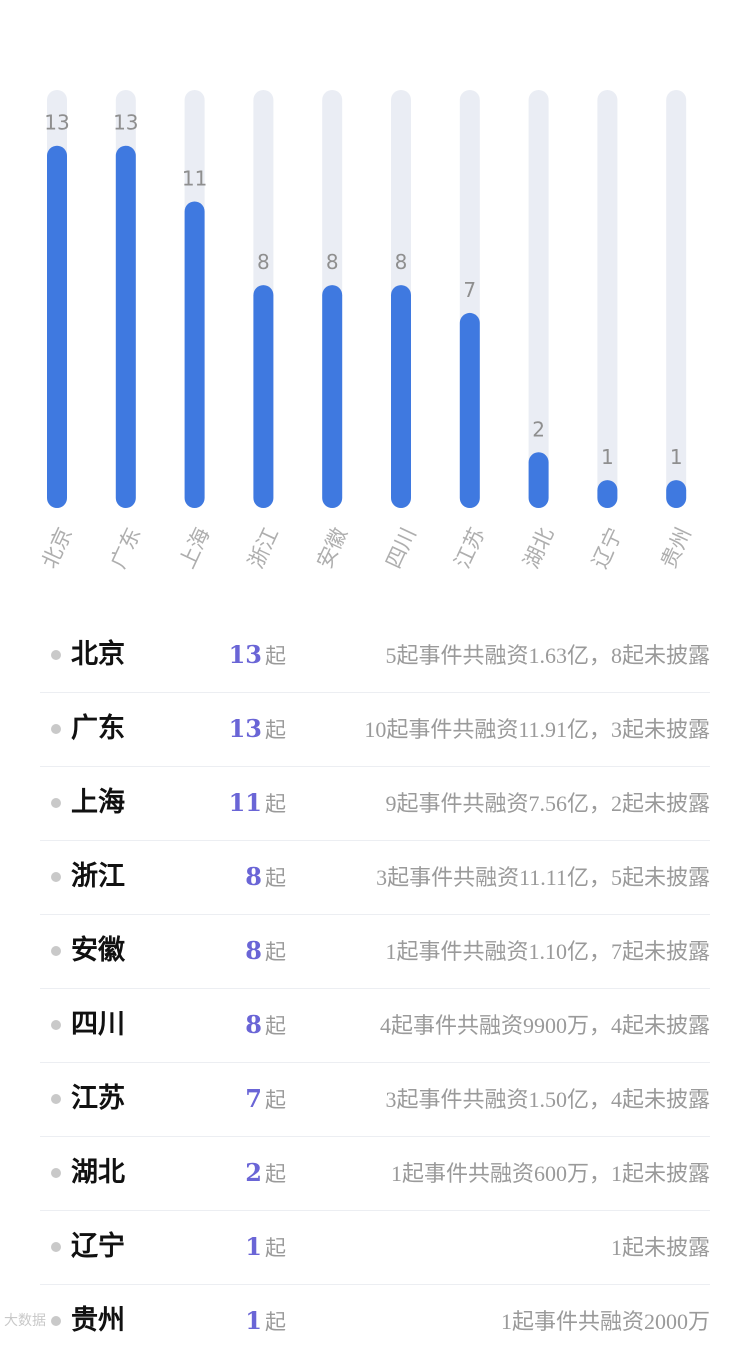  Describe the element at coordinates (660, 1247) in the screenshot. I see `financing-summary: 1起未披露` at that location.